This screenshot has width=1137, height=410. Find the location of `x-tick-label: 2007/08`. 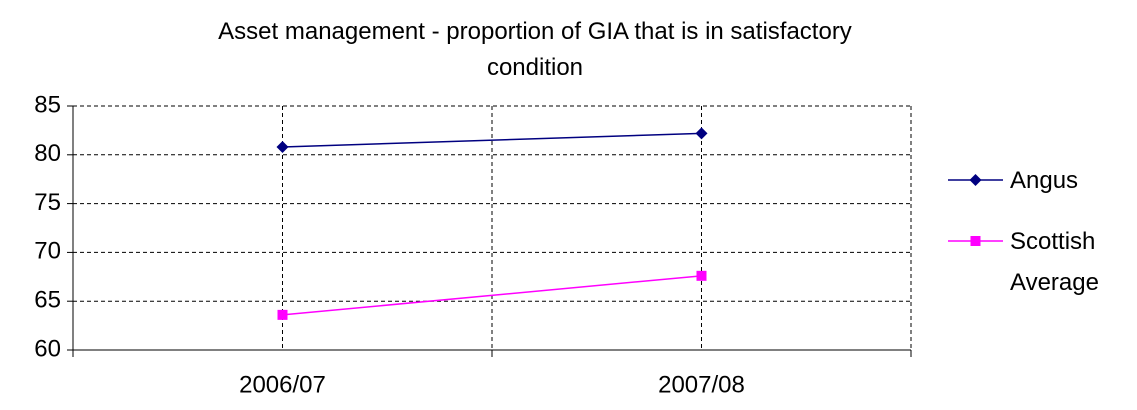

x-tick-label: 2007/08 is located at coordinates (701, 384).